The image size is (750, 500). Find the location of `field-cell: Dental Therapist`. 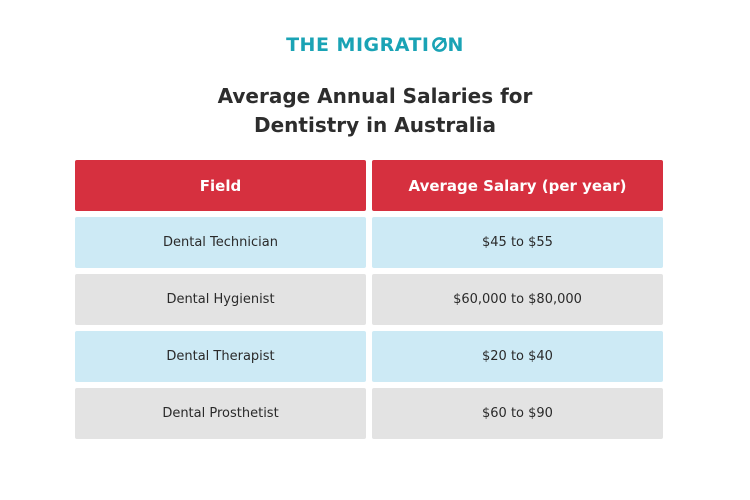

field-cell: Dental Therapist is located at coordinates (220, 356).